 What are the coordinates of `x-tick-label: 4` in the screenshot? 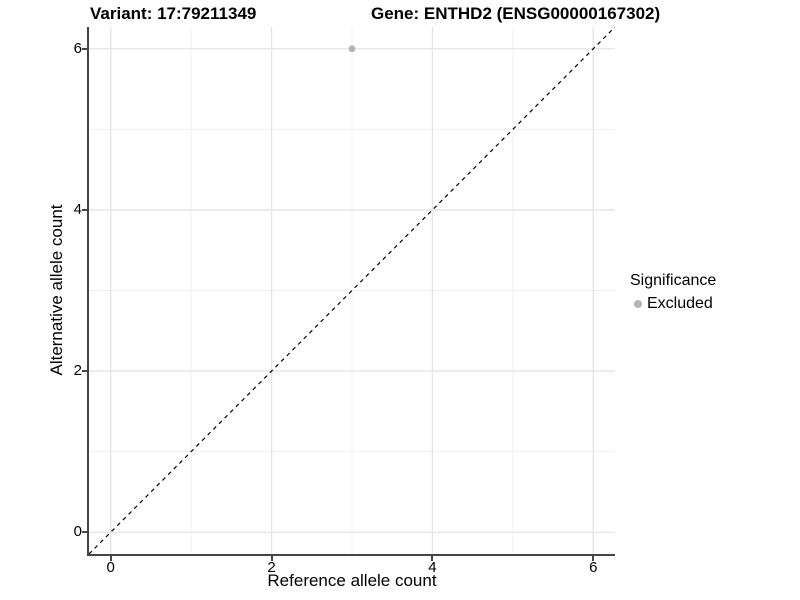 It's located at (432, 567).